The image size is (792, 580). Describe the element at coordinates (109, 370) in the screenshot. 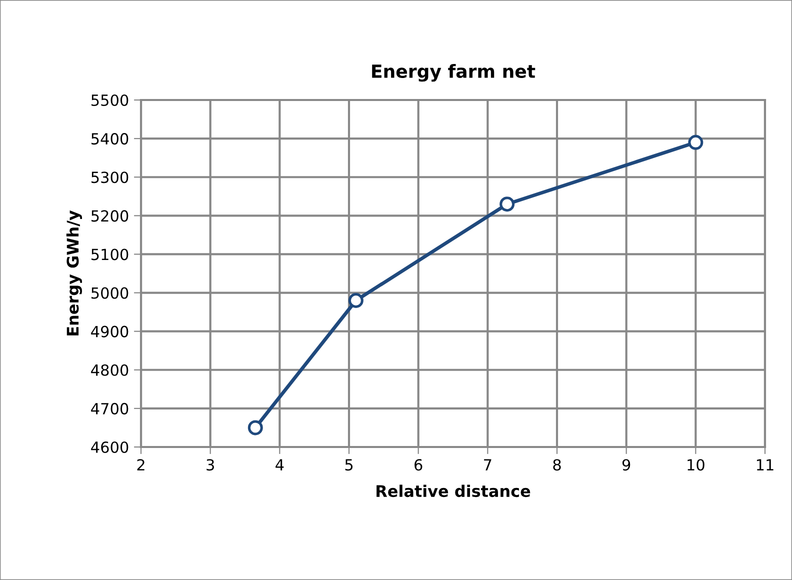

I see `y-tick-label: 4800` at that location.